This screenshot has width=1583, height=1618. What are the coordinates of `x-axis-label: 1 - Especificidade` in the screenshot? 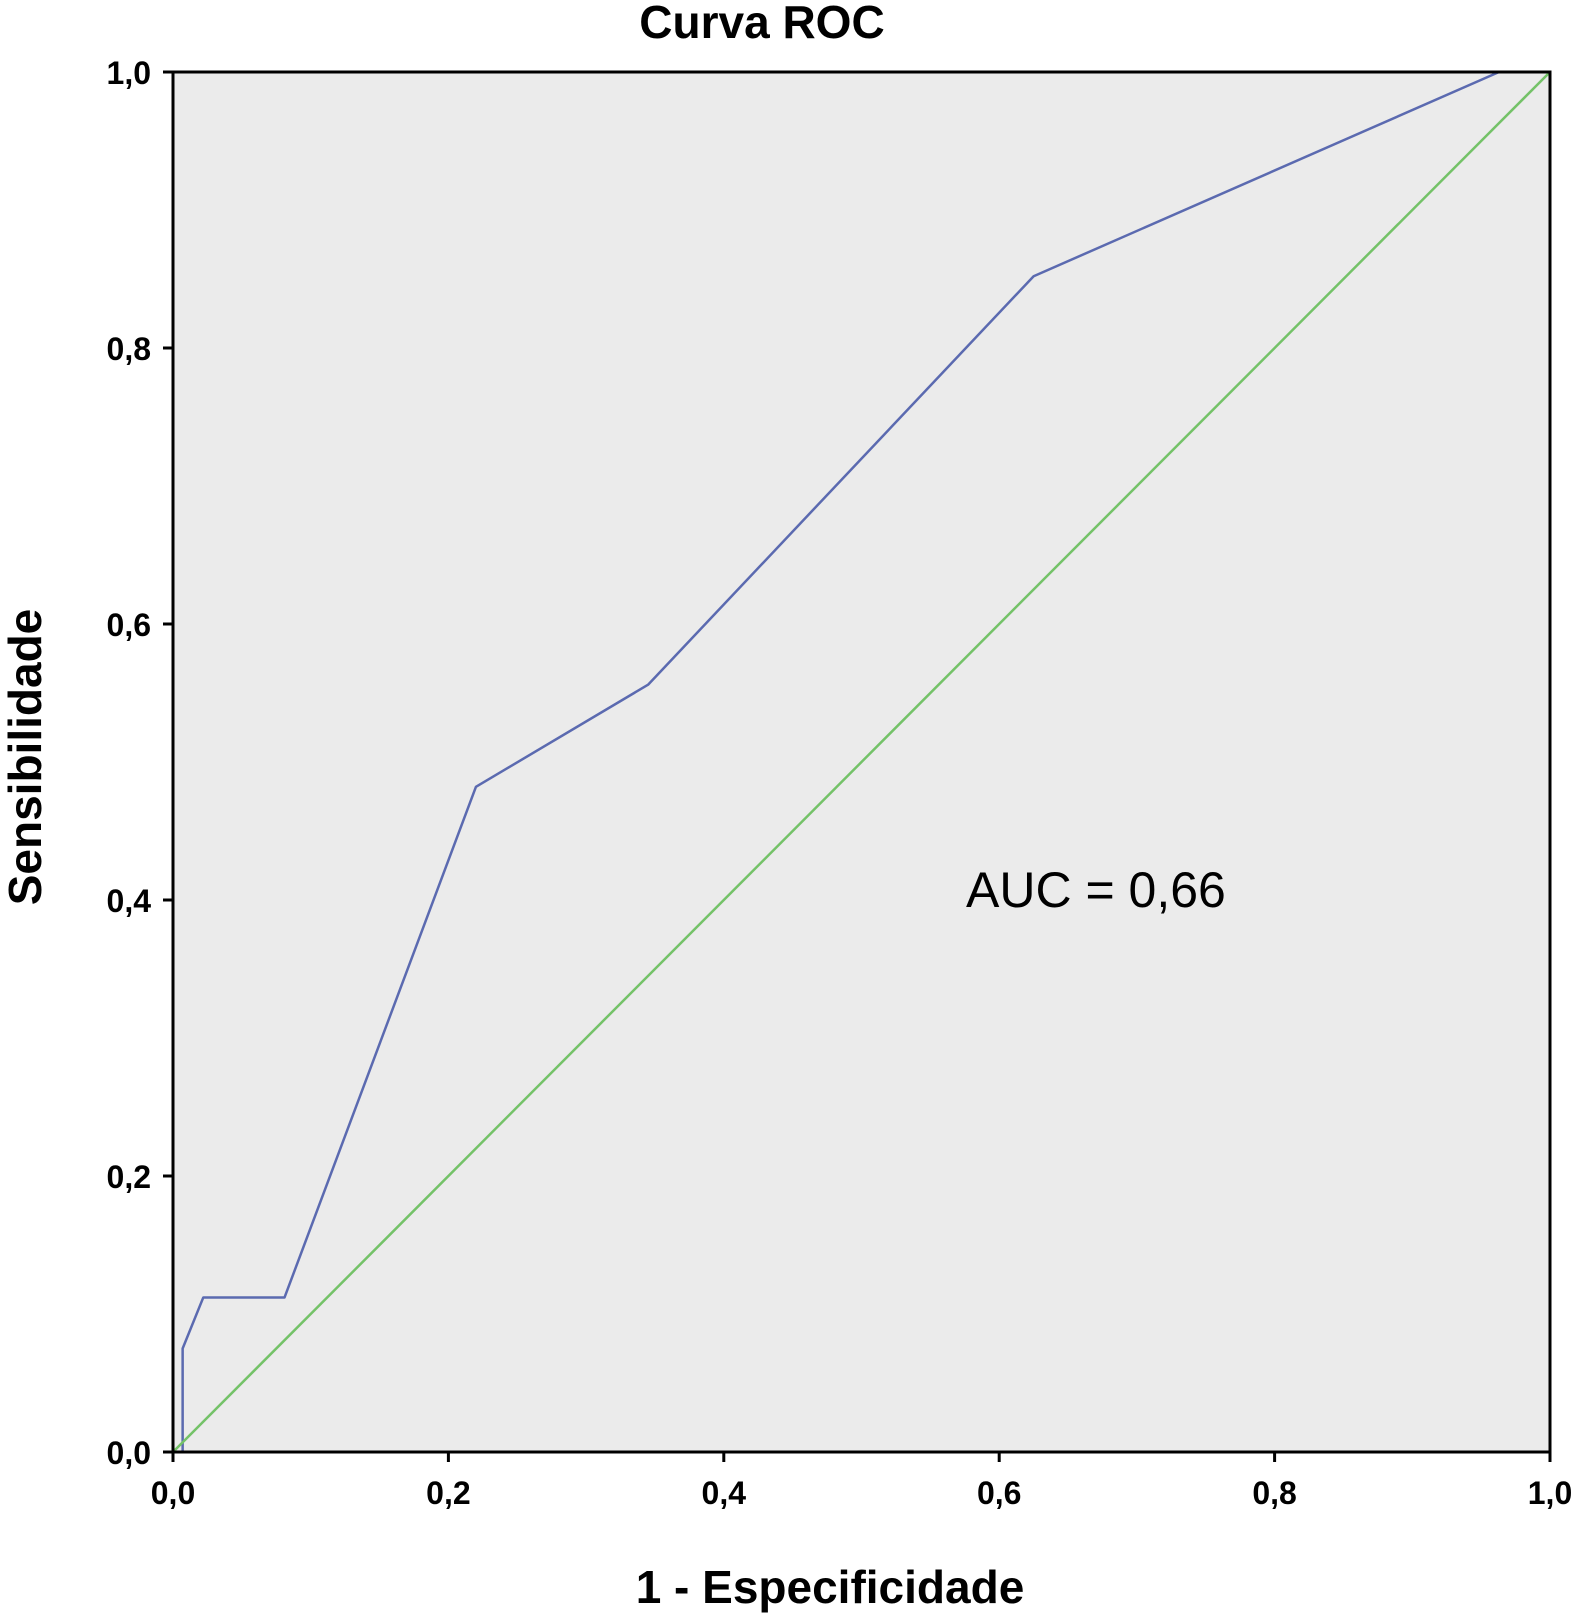 It's located at (830, 1587).